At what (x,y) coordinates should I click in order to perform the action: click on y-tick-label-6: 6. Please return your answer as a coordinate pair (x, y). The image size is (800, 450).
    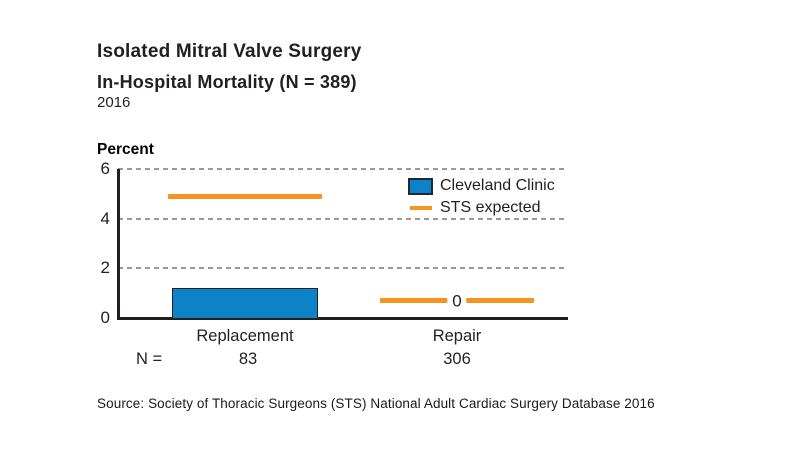
    Looking at the image, I should click on (105, 168).